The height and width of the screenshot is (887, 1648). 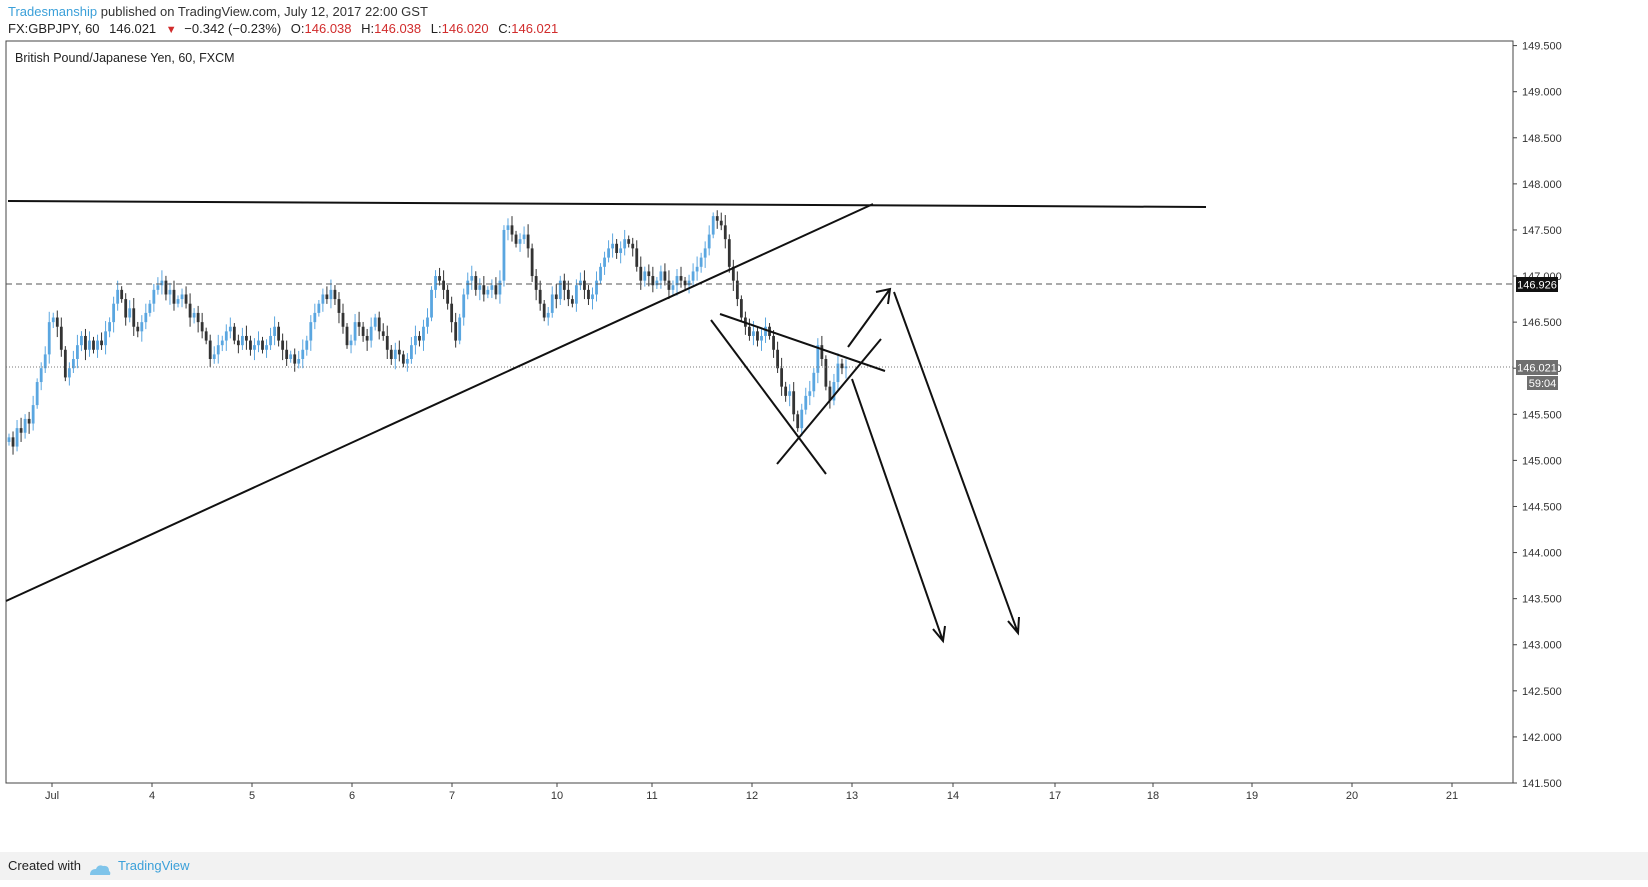 I want to click on countdown-tag-bg, so click(x=1542, y=383).